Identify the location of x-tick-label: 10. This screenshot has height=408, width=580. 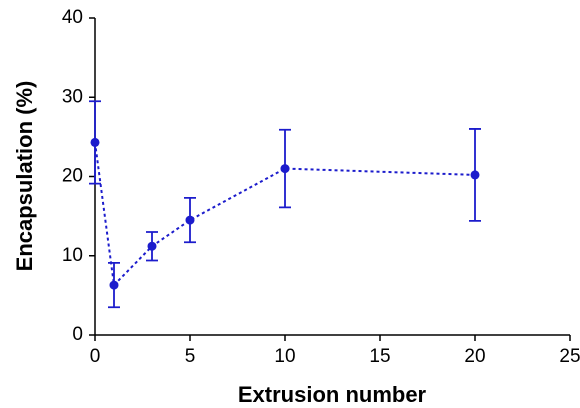
(284, 356).